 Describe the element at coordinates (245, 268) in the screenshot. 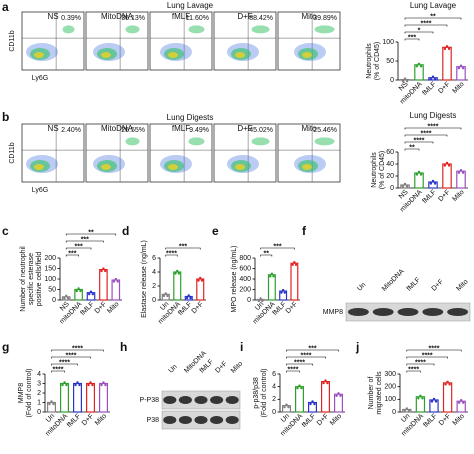

I see `y-tick-label: 600` at that location.